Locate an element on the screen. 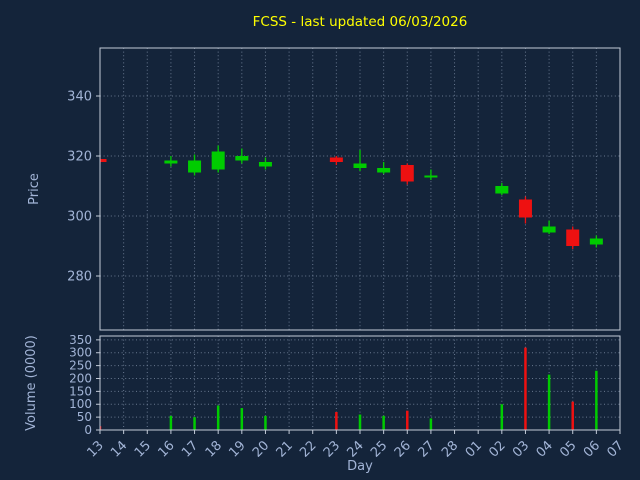 The height and width of the screenshot is (480, 640). tick-label: 340 is located at coordinates (79, 97).